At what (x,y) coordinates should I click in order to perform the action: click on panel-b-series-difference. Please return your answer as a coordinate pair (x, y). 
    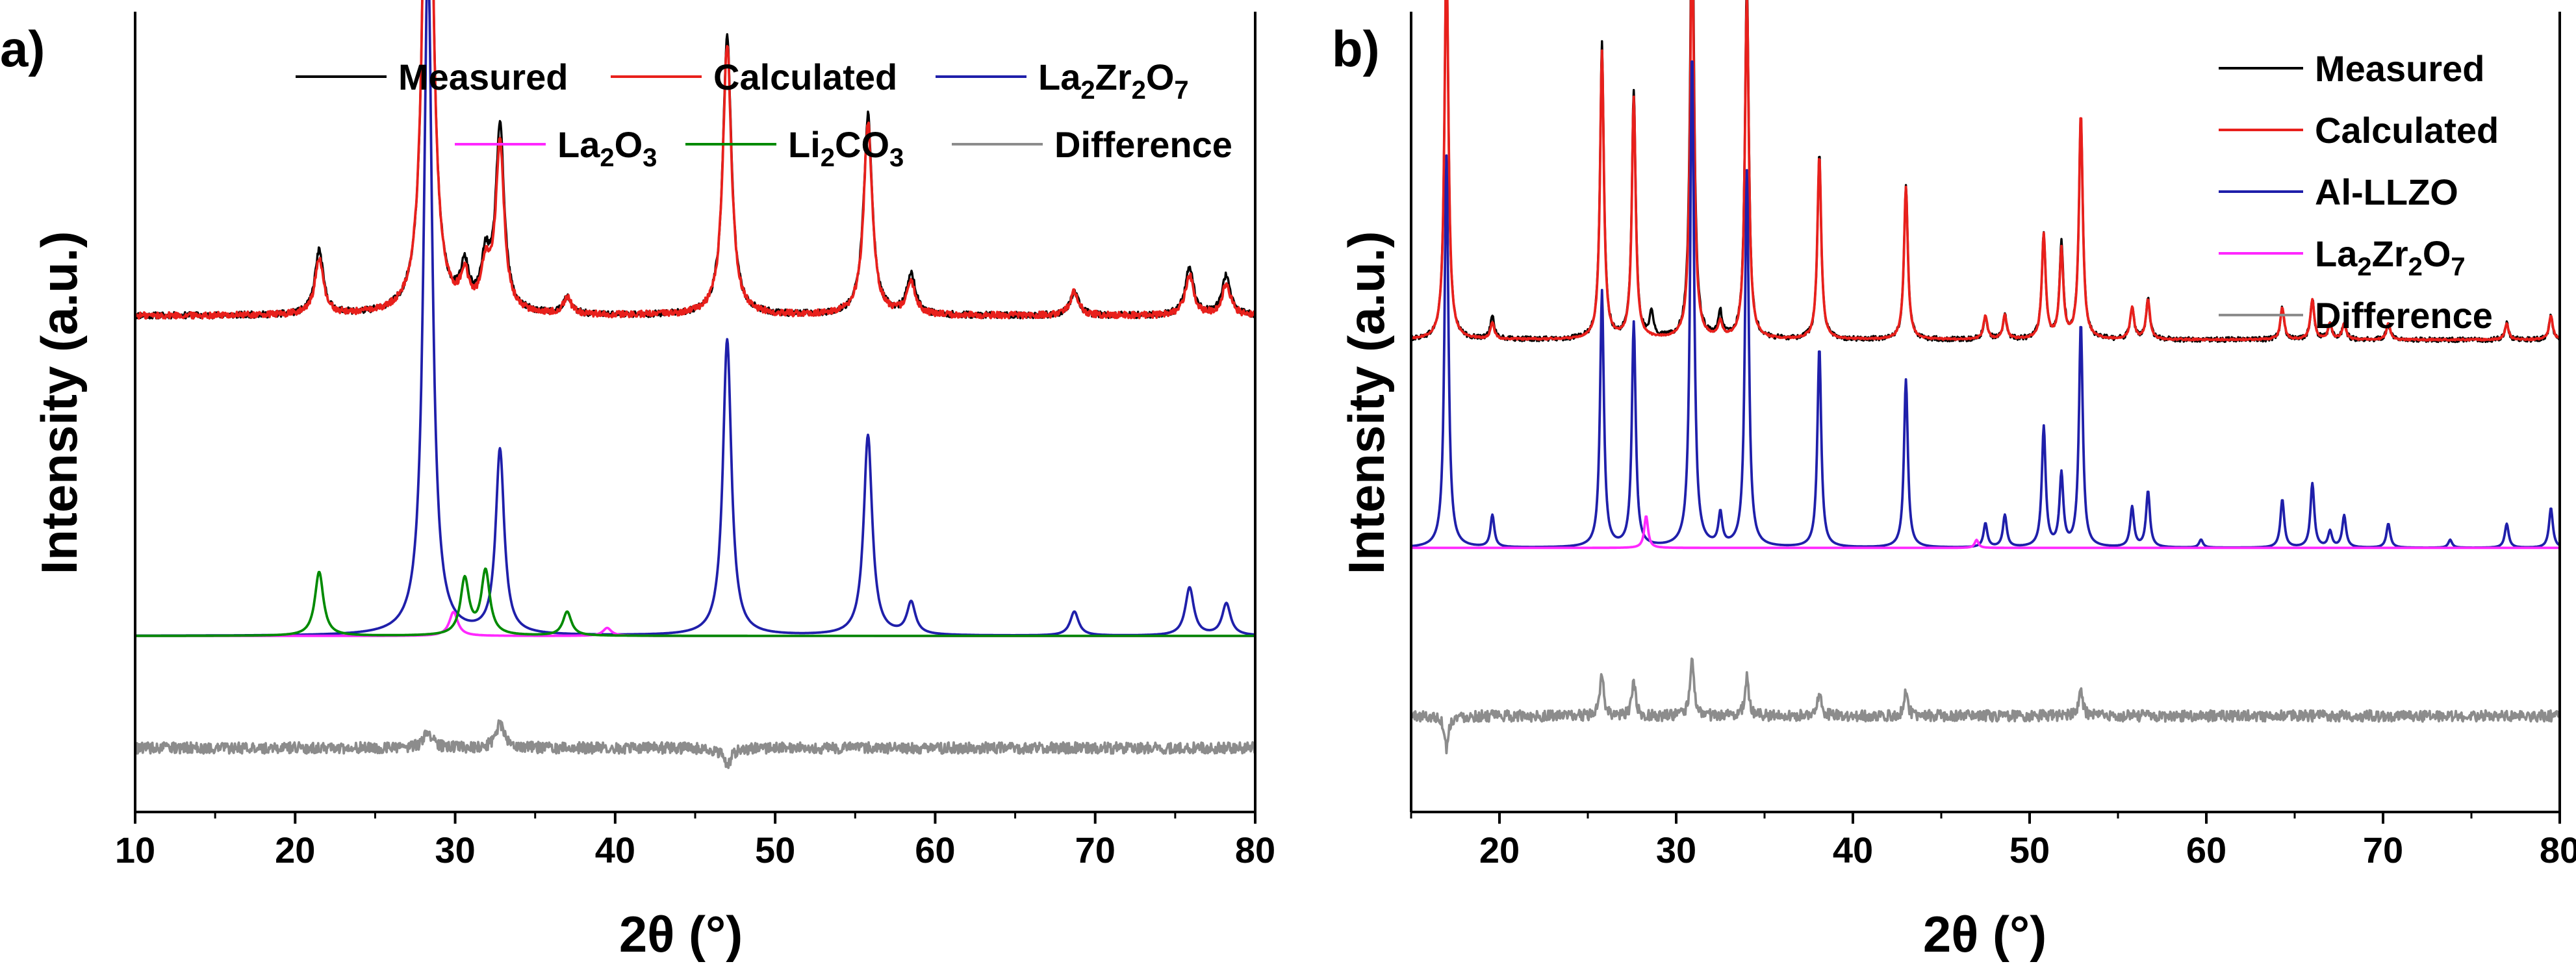
    Looking at the image, I should click on (1985, 706).